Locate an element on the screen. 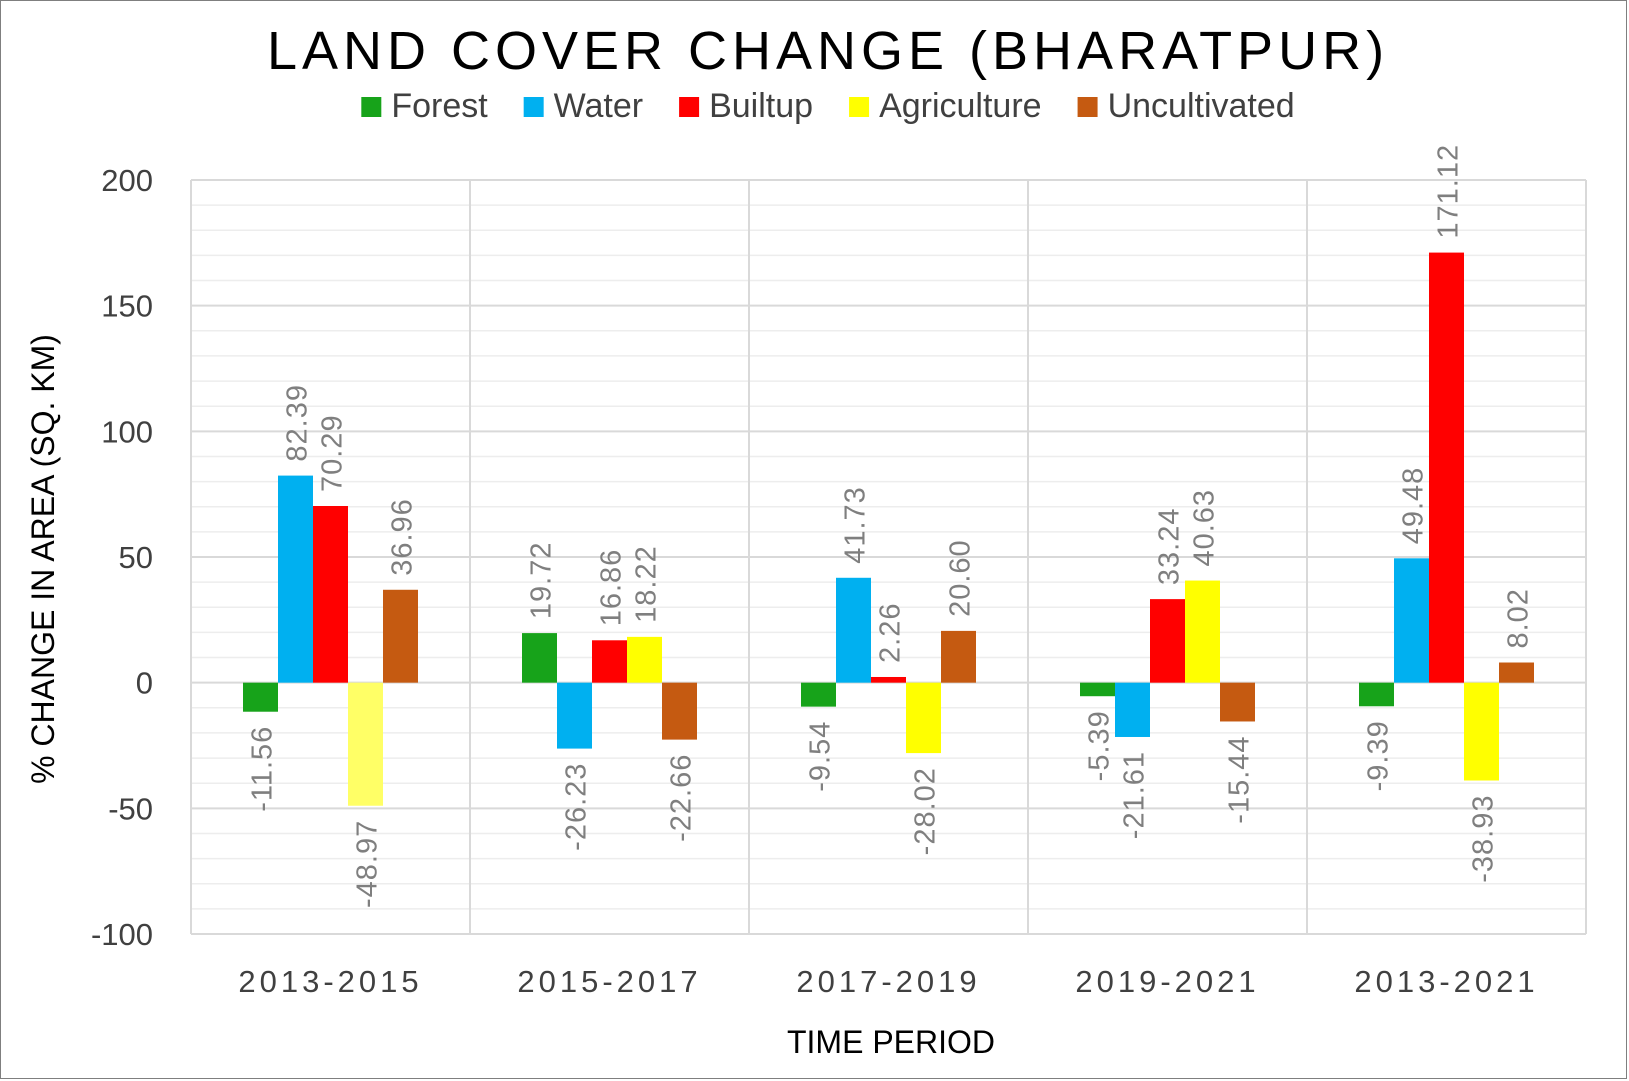 This screenshot has width=1629, height=1081. data-label: -26.23 is located at coordinates (577, 807).